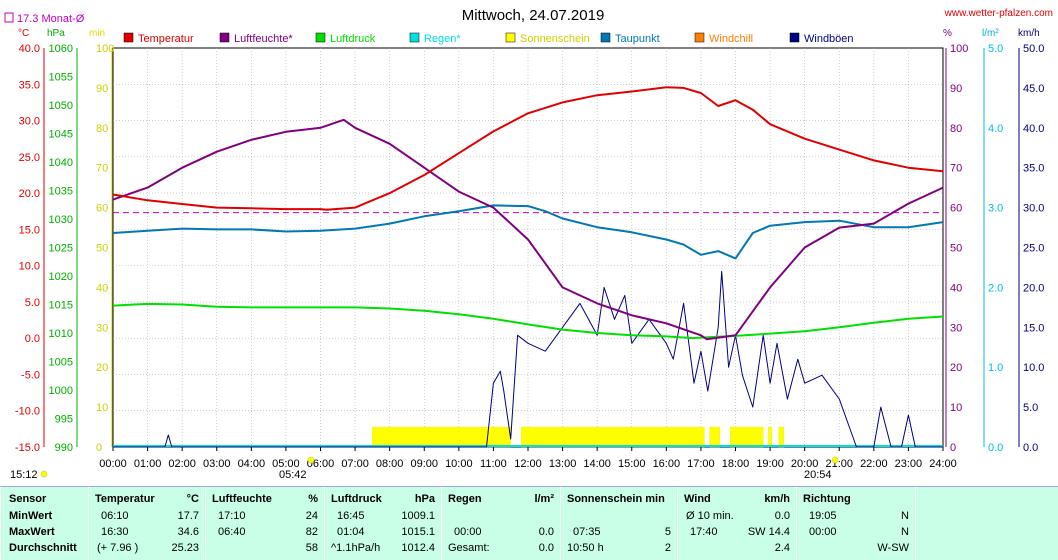  Describe the element at coordinates (61, 220) in the screenshot. I see `axis-tick-press: 1030` at that location.